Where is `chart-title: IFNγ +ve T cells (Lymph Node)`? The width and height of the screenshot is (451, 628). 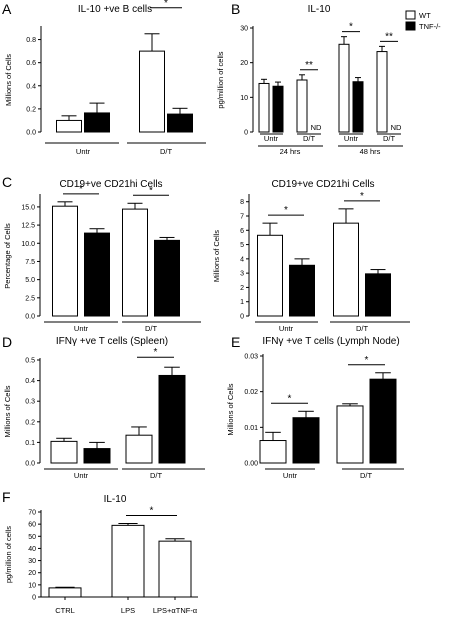
chart-title: IFNγ +ve T cells (Lymph Node) is located at coordinates (330, 341).